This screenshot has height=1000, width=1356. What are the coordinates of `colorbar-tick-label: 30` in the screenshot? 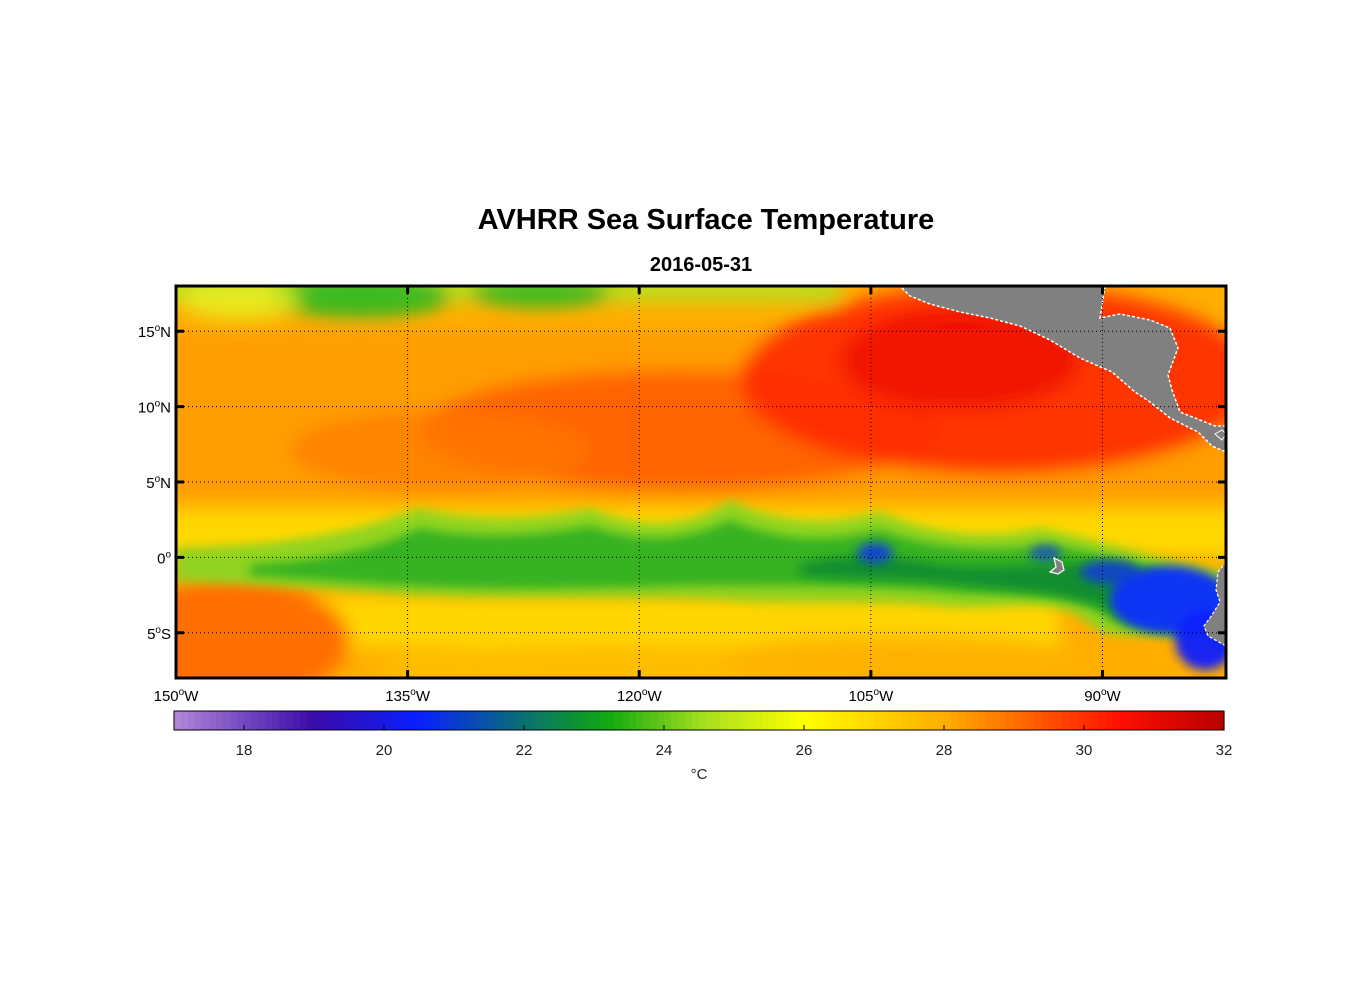 It's located at (1084, 750).